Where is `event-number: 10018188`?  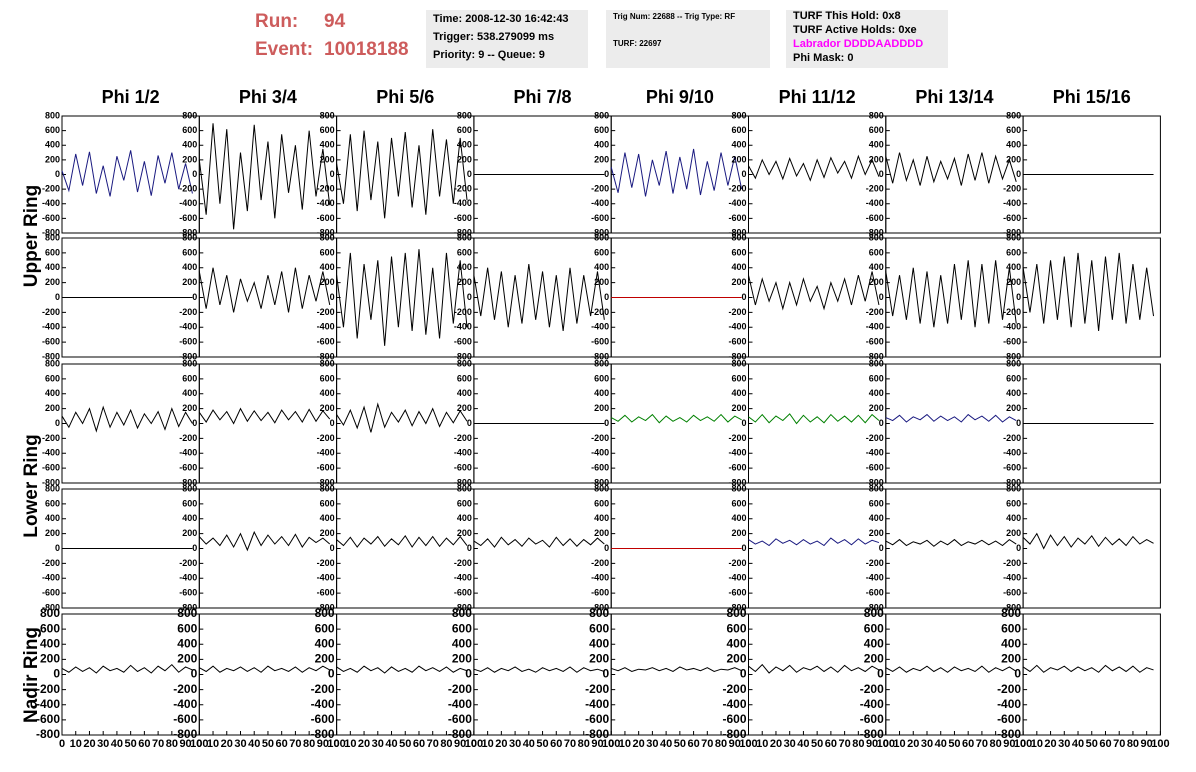 event-number: 10018188 is located at coordinates (366, 49).